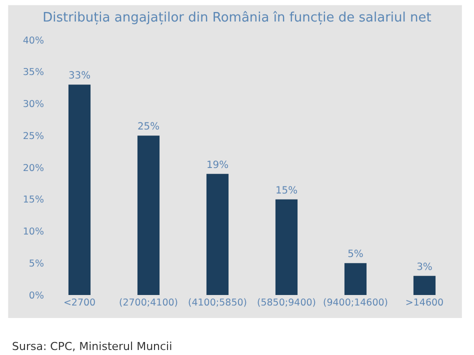 The image size is (474, 355). Describe the element at coordinates (148, 127) in the screenshot. I see `data-label: 25%` at that location.